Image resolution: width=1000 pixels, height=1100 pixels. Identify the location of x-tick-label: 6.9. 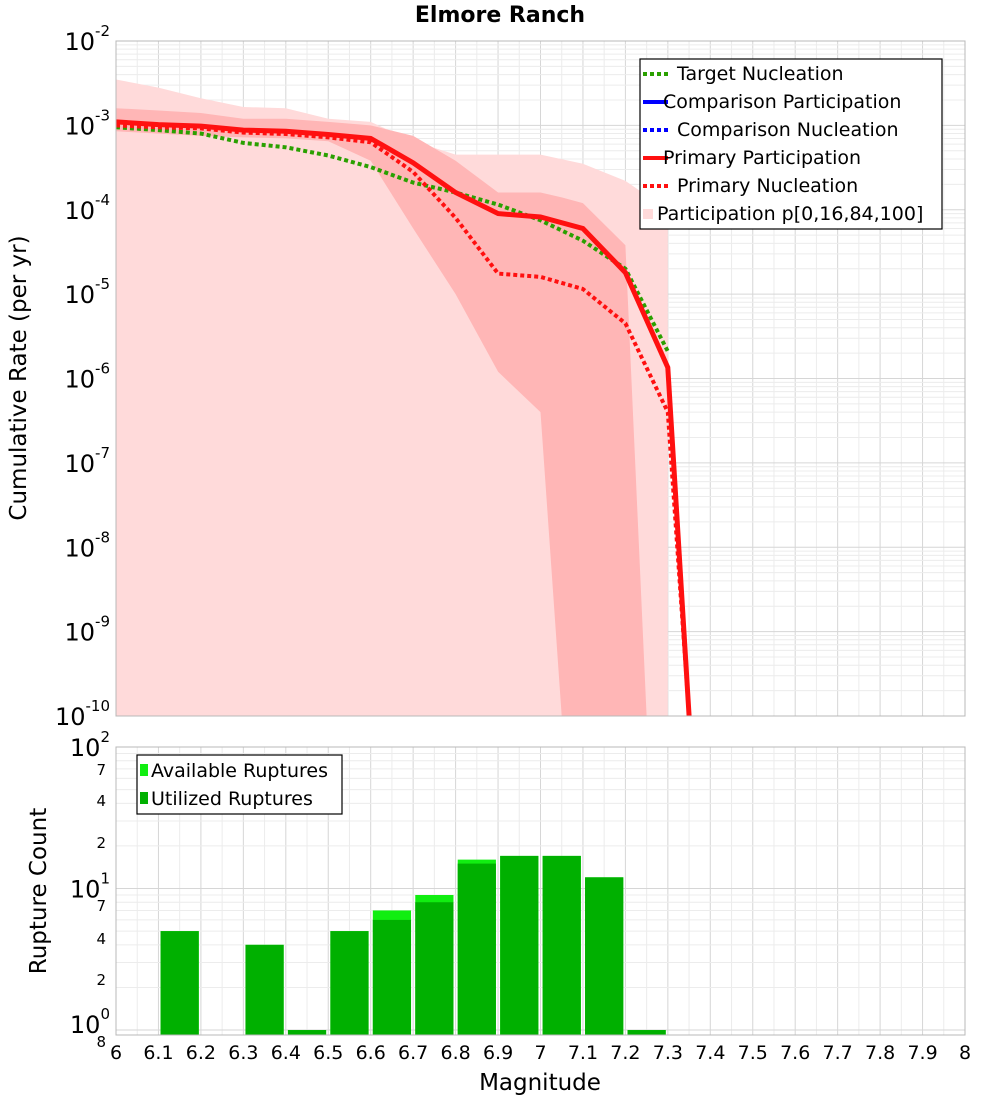
(498, 1053).